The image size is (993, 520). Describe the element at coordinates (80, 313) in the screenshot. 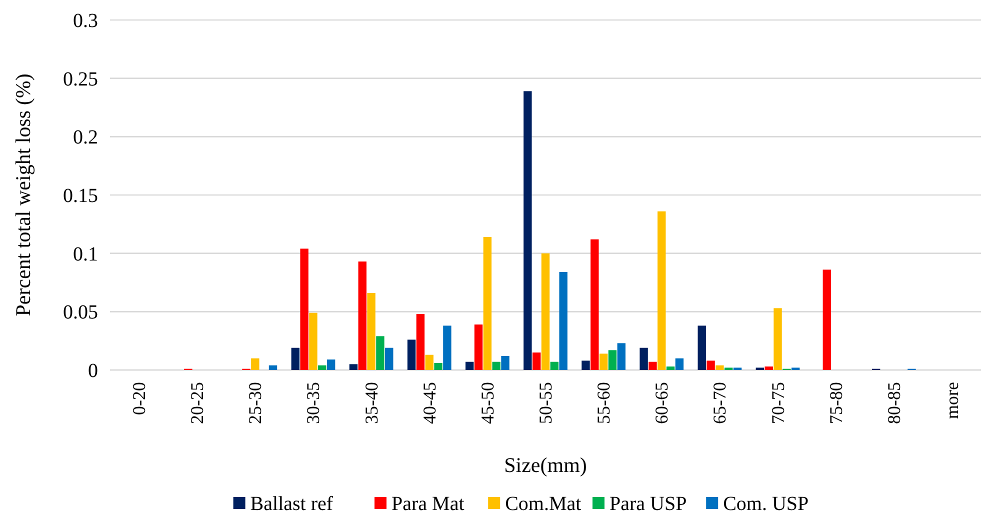

I see `y-tick-label: 0.05` at that location.